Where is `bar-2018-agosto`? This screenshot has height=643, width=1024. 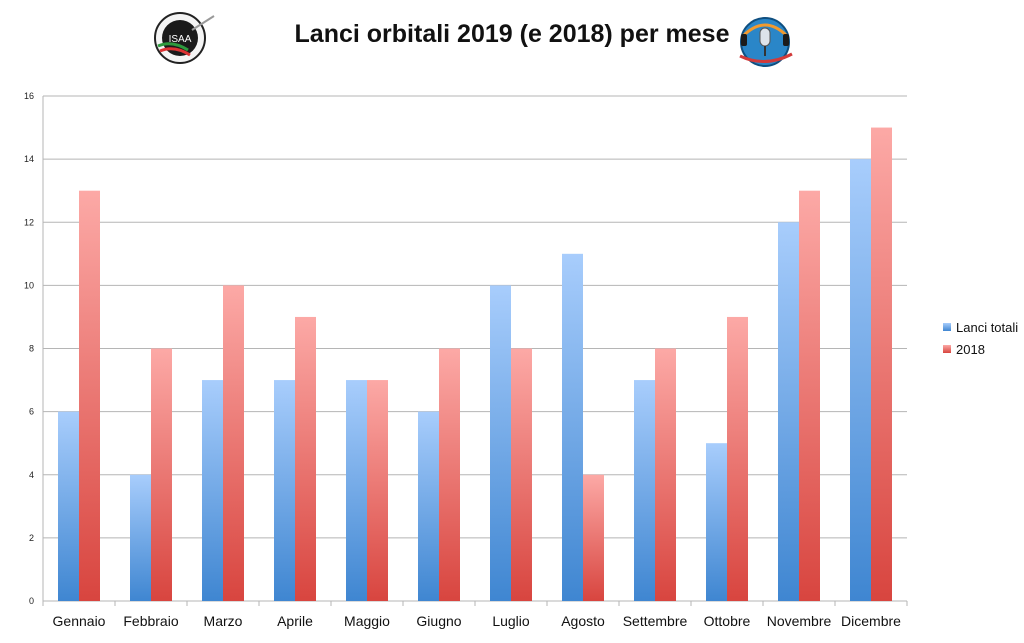
bar-2018-agosto is located at coordinates (593, 537).